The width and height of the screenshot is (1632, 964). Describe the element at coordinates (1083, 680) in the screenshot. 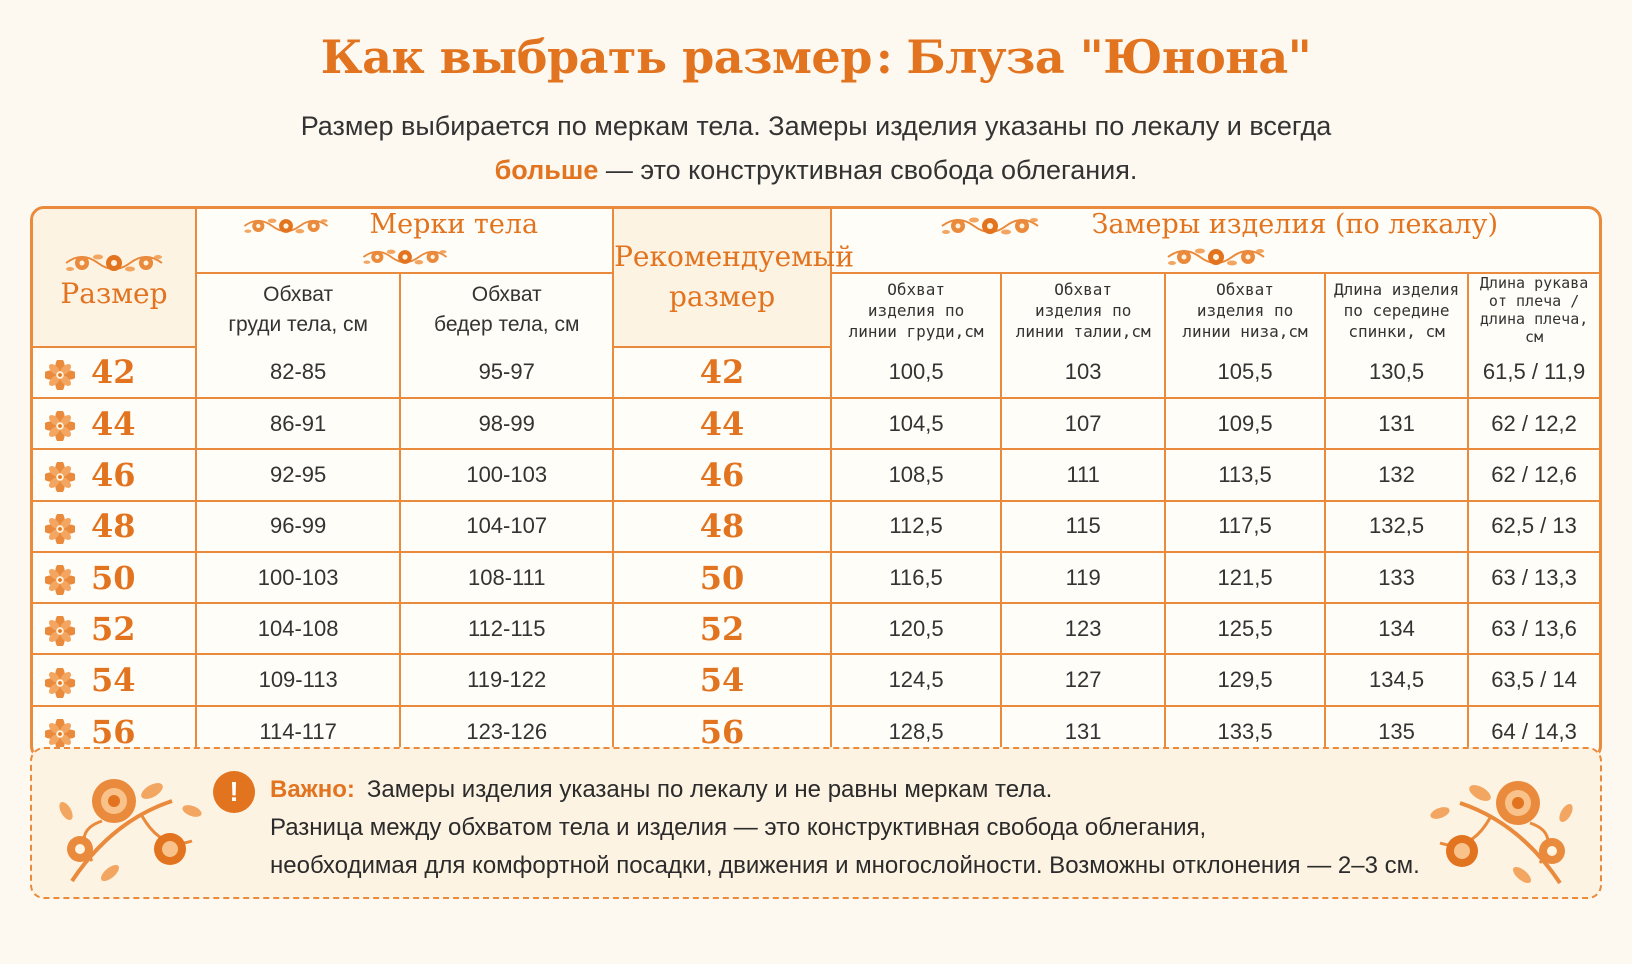

I see `cell-waist-garment: 127` at that location.